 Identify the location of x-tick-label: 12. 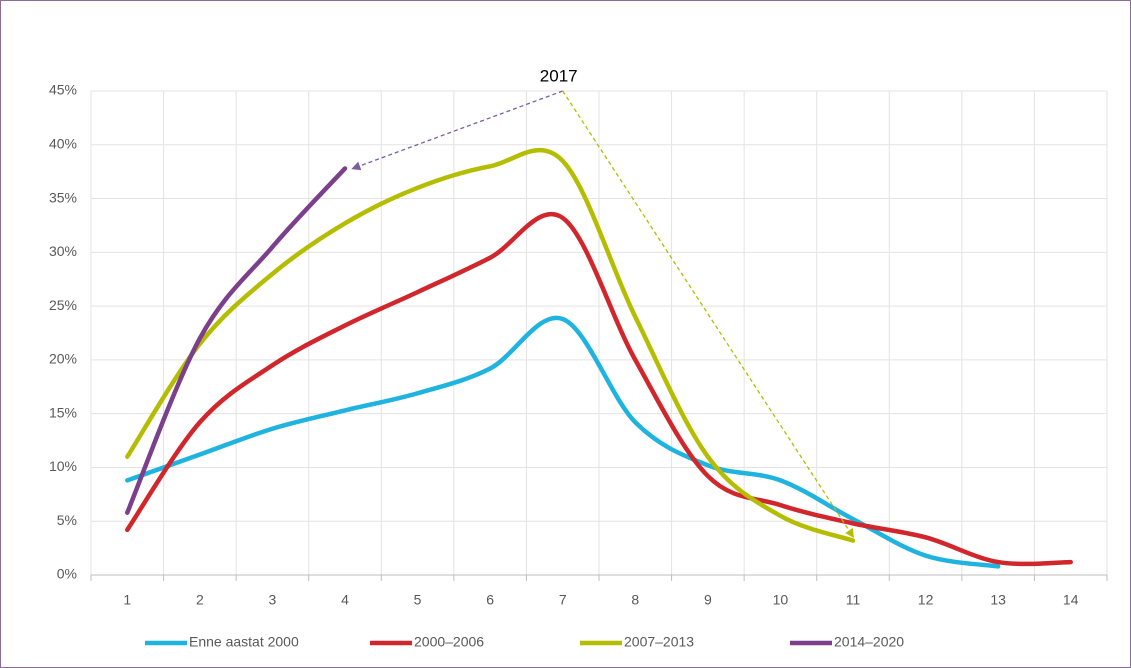
(926, 600).